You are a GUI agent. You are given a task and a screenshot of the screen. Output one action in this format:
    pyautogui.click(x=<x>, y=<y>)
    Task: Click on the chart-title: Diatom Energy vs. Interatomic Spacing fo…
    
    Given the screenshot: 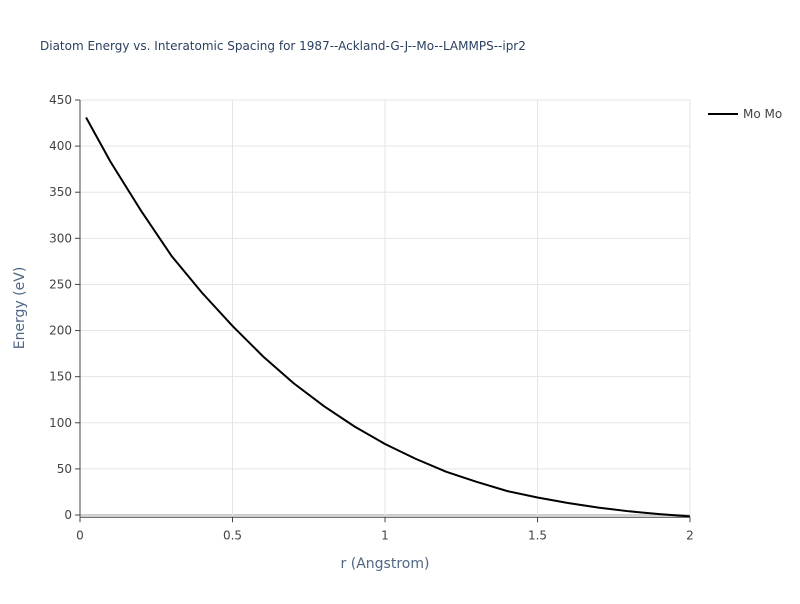 What is the action you would take?
    pyautogui.click(x=283, y=46)
    